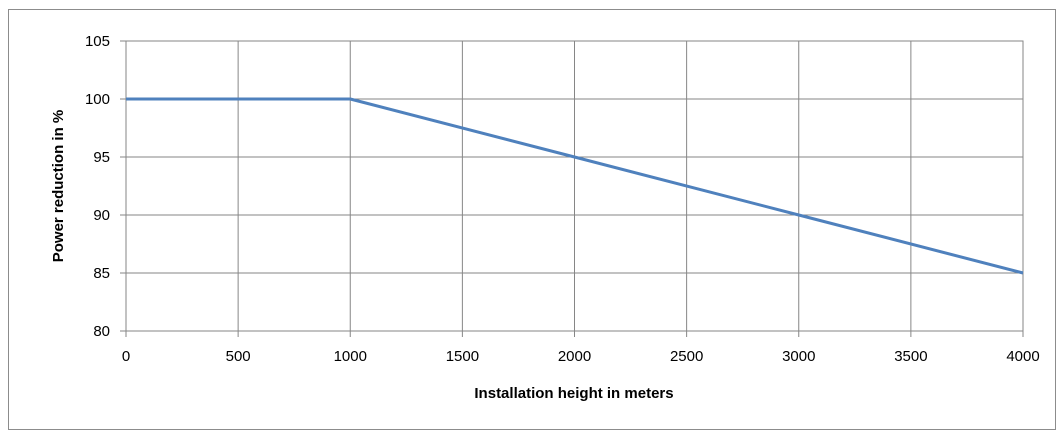 The height and width of the screenshot is (431, 1064). Describe the element at coordinates (97, 186) in the screenshot. I see `y-tick-labels: 80 85 90 95 100 105` at that location.